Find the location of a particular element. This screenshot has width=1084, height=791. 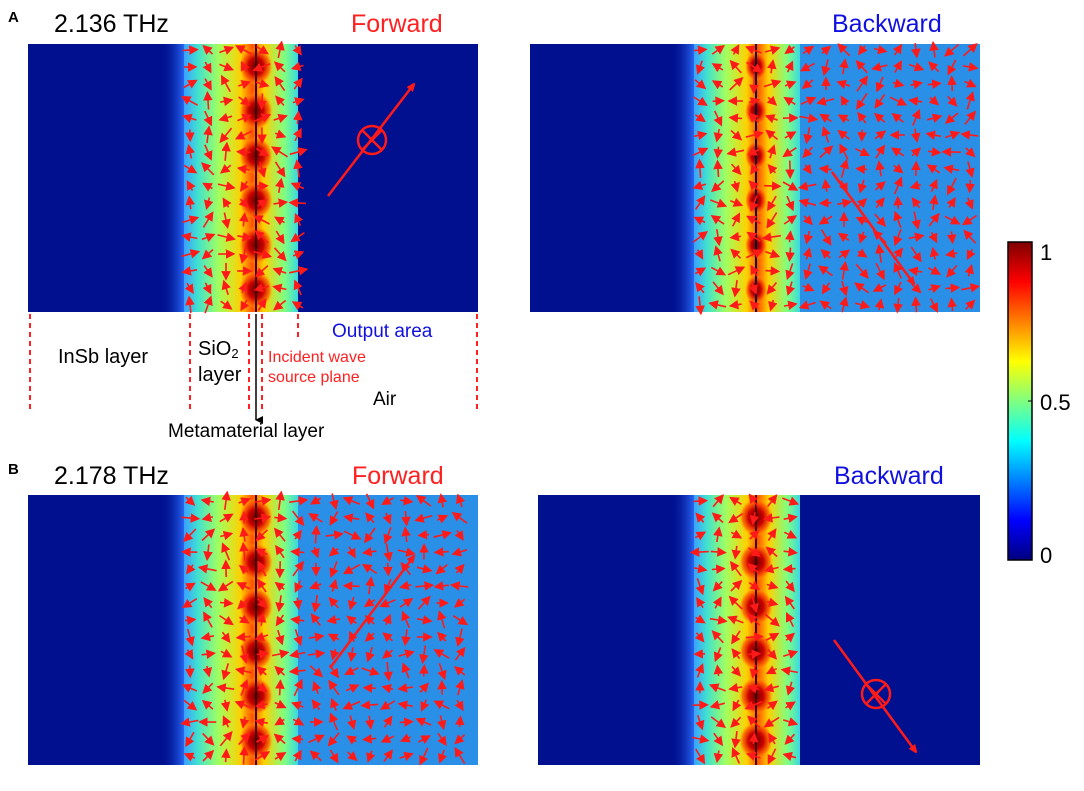

metamaterial-layer-label: Metamaterial layer is located at coordinates (246, 431).